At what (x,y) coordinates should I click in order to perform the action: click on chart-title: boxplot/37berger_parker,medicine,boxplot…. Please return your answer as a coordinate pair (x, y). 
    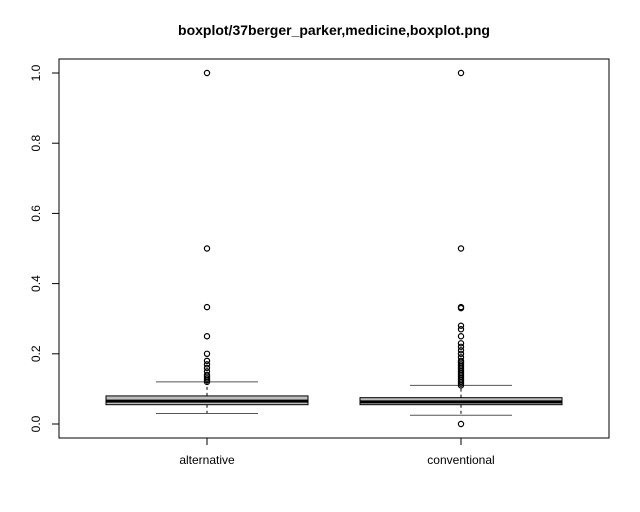
    Looking at the image, I should click on (334, 30).